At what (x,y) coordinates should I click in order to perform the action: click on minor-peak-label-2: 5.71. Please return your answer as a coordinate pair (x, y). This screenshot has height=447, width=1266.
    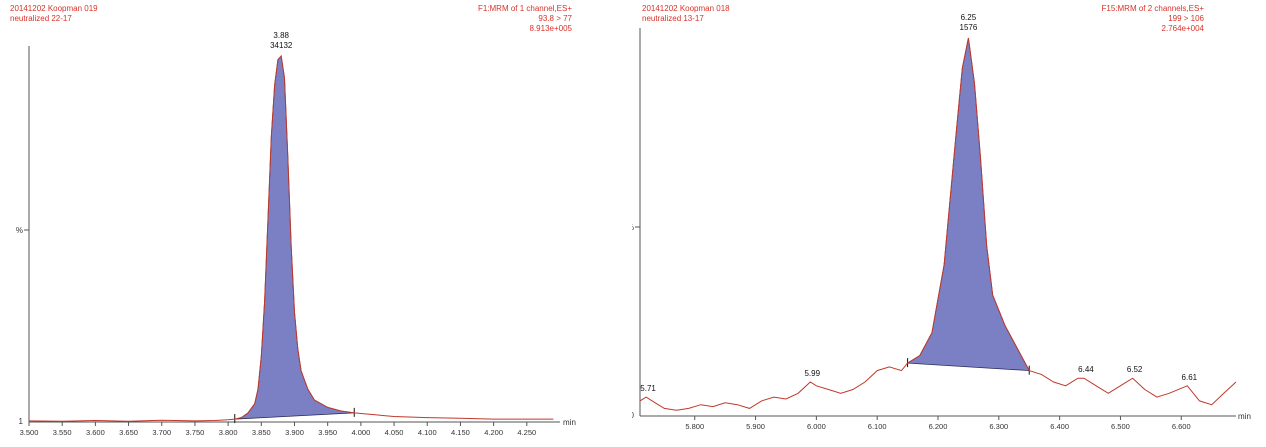
    Looking at the image, I should click on (648, 388).